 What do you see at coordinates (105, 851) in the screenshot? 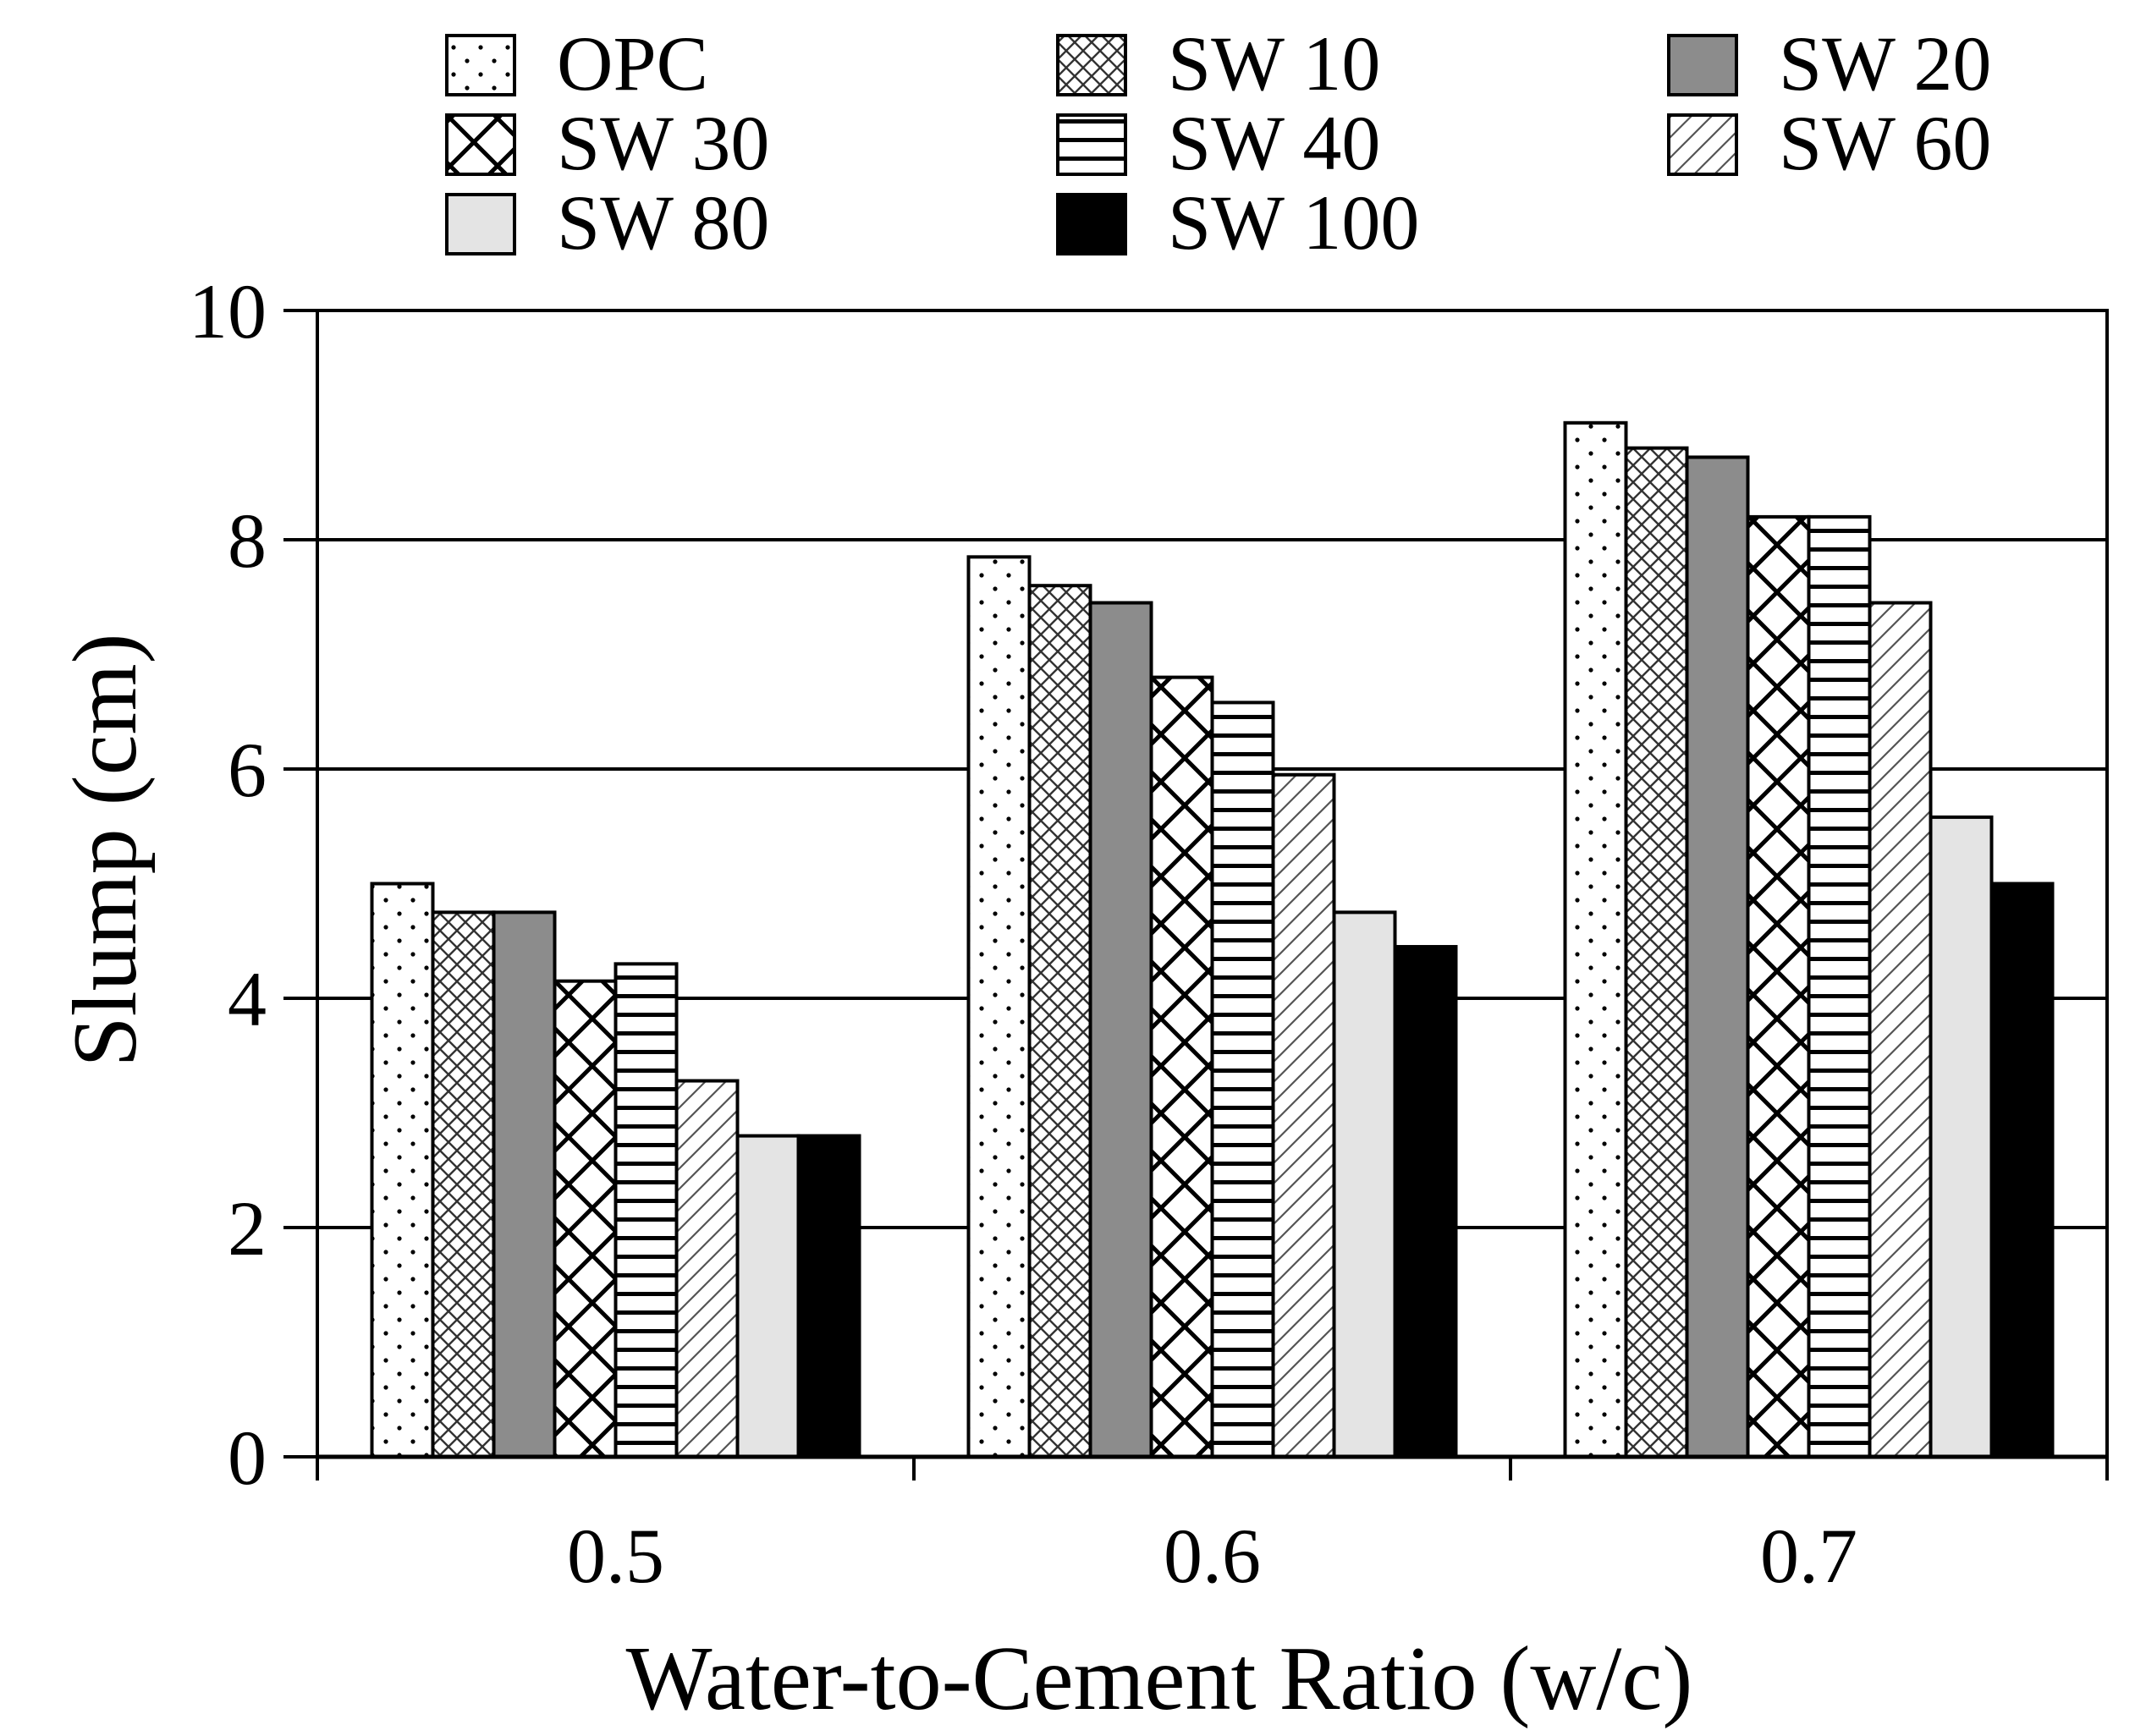
I see `y-axis-title: Slump (cm)` at bounding box center [105, 851].